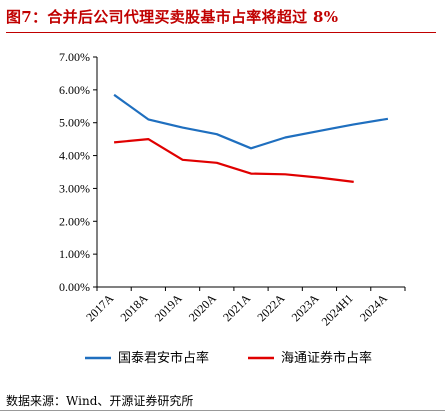 This screenshot has width=445, height=420. Describe the element at coordinates (270, 307) in the screenshot. I see `x-tick-label: 2022A` at that location.